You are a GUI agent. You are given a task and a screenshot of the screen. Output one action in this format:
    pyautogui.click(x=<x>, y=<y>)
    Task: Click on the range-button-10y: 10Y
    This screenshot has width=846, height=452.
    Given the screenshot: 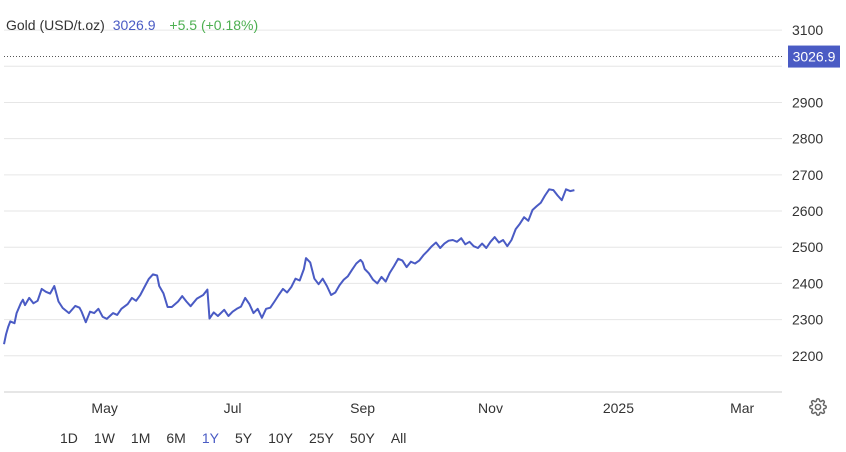 What is the action you would take?
    pyautogui.click(x=280, y=438)
    